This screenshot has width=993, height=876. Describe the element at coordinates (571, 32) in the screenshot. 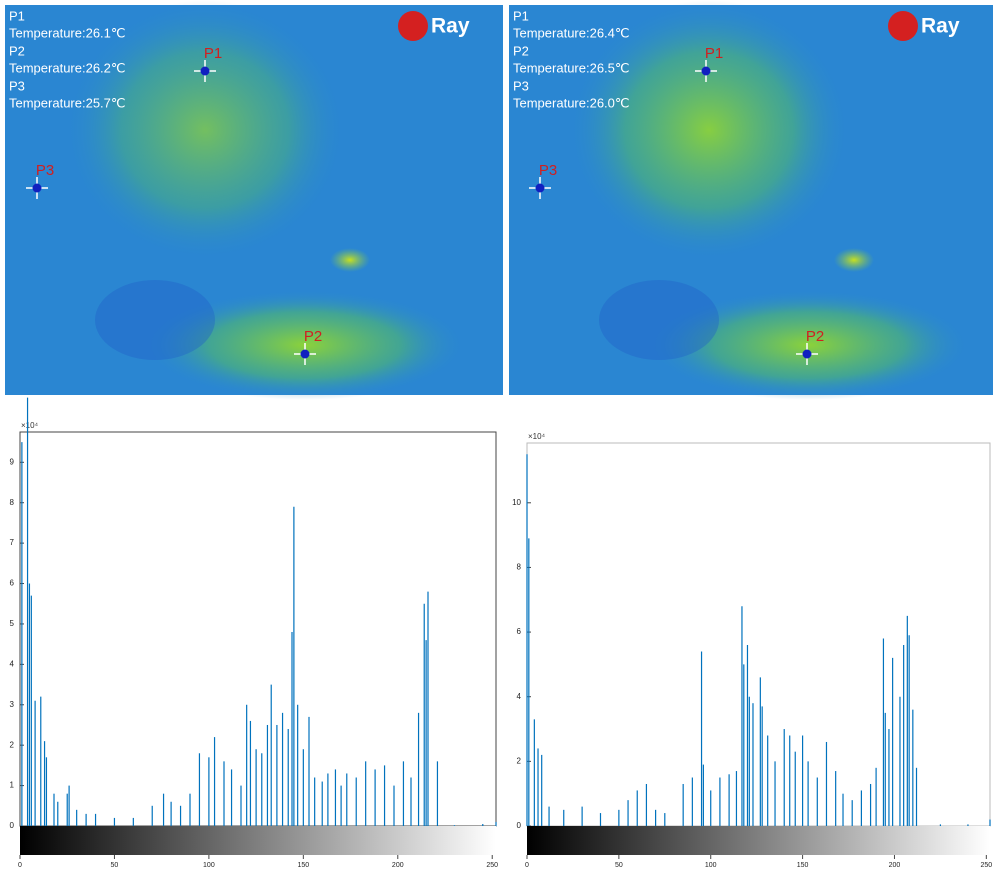

I see `readout-temperature: Temperature:26.4℃` at that location.